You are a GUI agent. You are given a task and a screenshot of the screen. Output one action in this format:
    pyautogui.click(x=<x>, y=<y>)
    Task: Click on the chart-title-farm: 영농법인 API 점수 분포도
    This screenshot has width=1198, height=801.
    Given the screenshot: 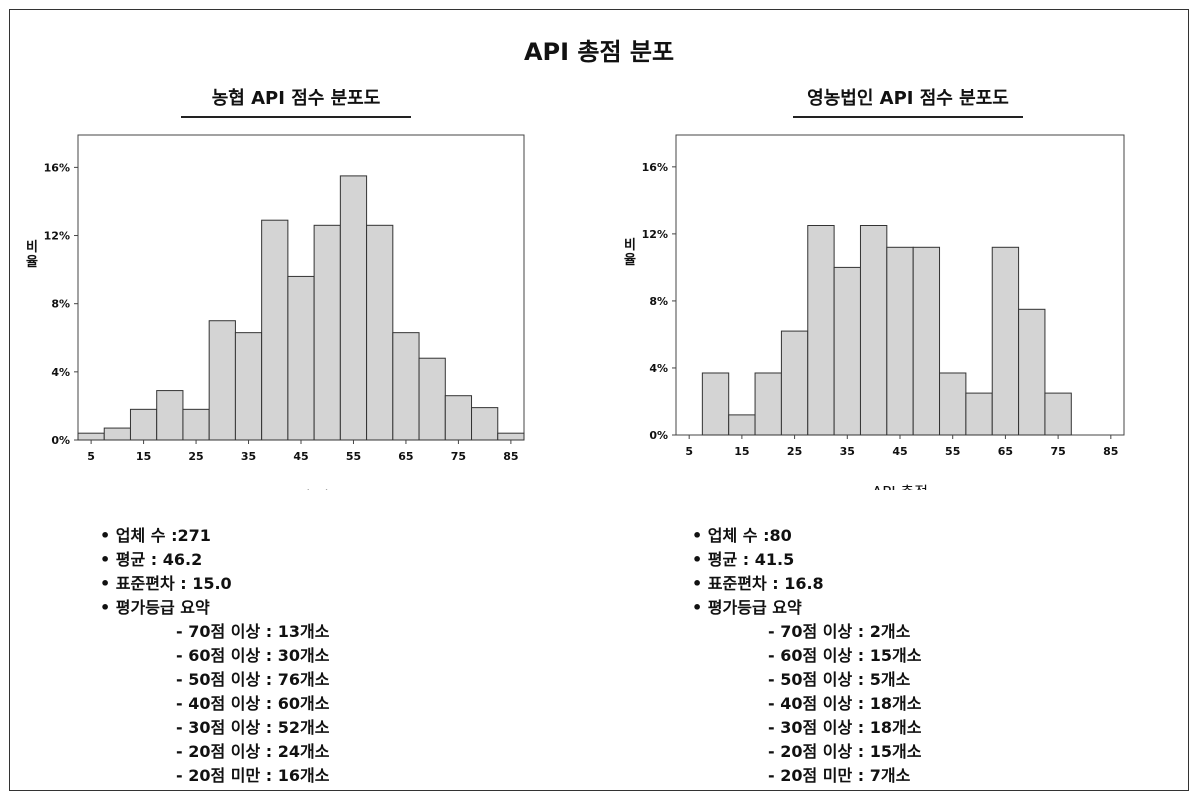 What is the action you would take?
    pyautogui.click(x=908, y=101)
    